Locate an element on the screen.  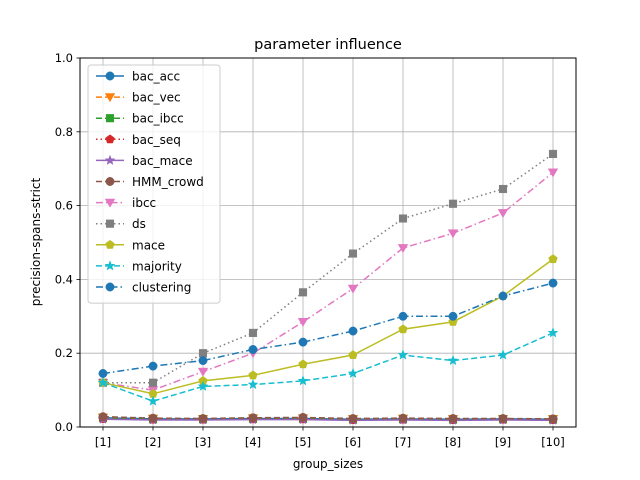
x-tick-label: [8] is located at coordinates (453, 442).